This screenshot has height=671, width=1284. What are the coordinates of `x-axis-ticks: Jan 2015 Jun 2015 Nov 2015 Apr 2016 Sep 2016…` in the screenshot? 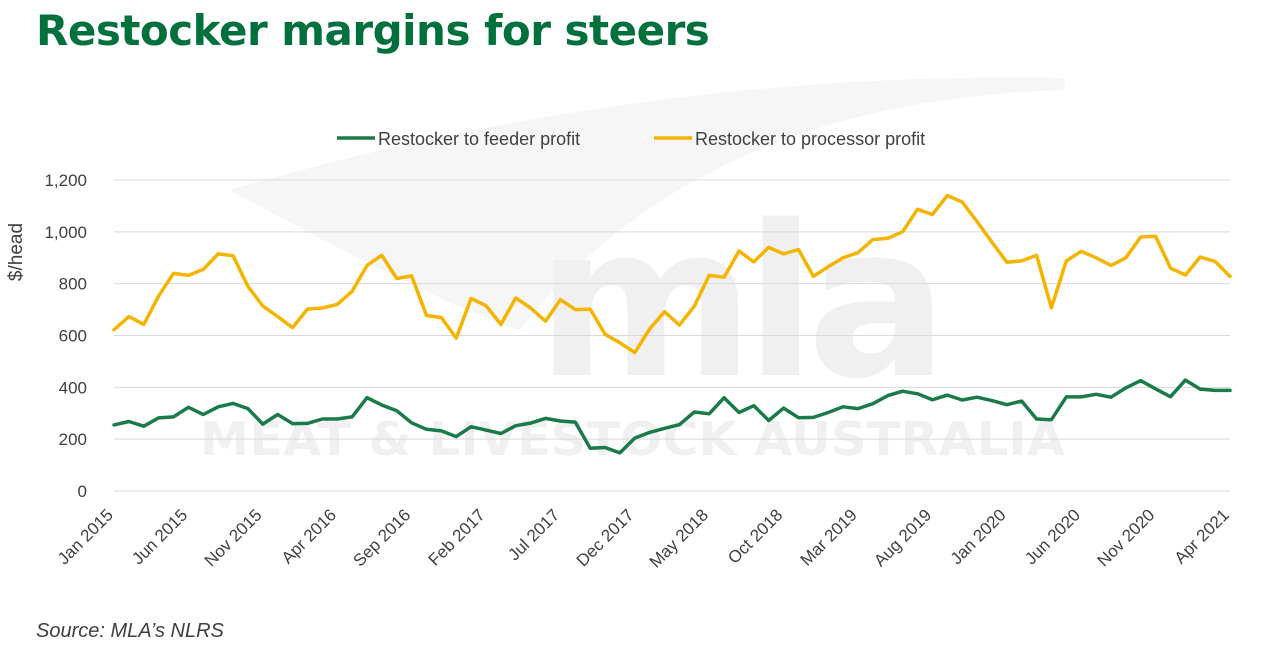 It's located at (643, 538).